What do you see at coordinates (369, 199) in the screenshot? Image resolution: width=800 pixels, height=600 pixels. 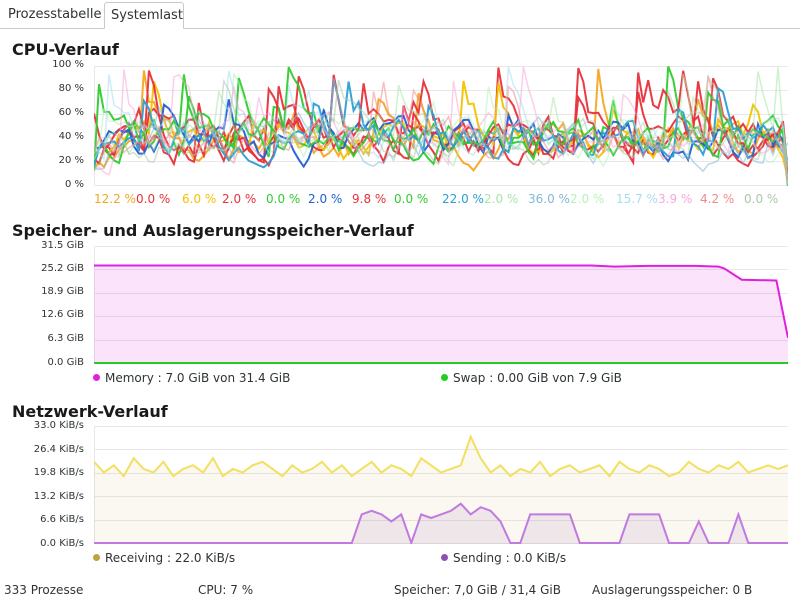 I see `cpu-core-value-7: 9.8 %` at bounding box center [369, 199].